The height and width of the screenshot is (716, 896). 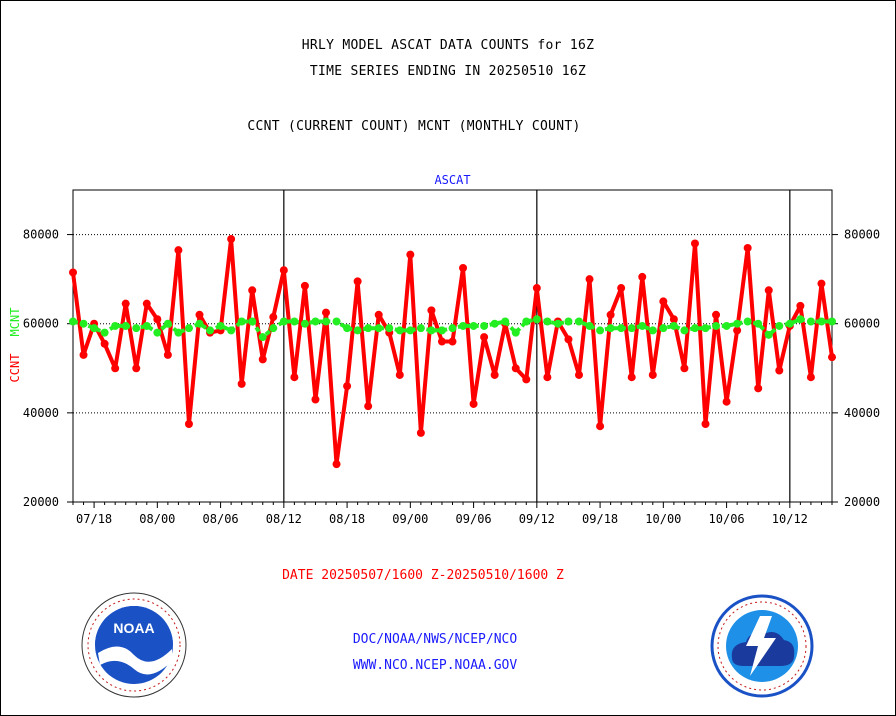 I want to click on y-axis-label-ccnt: CCNT, so click(x=15, y=368).